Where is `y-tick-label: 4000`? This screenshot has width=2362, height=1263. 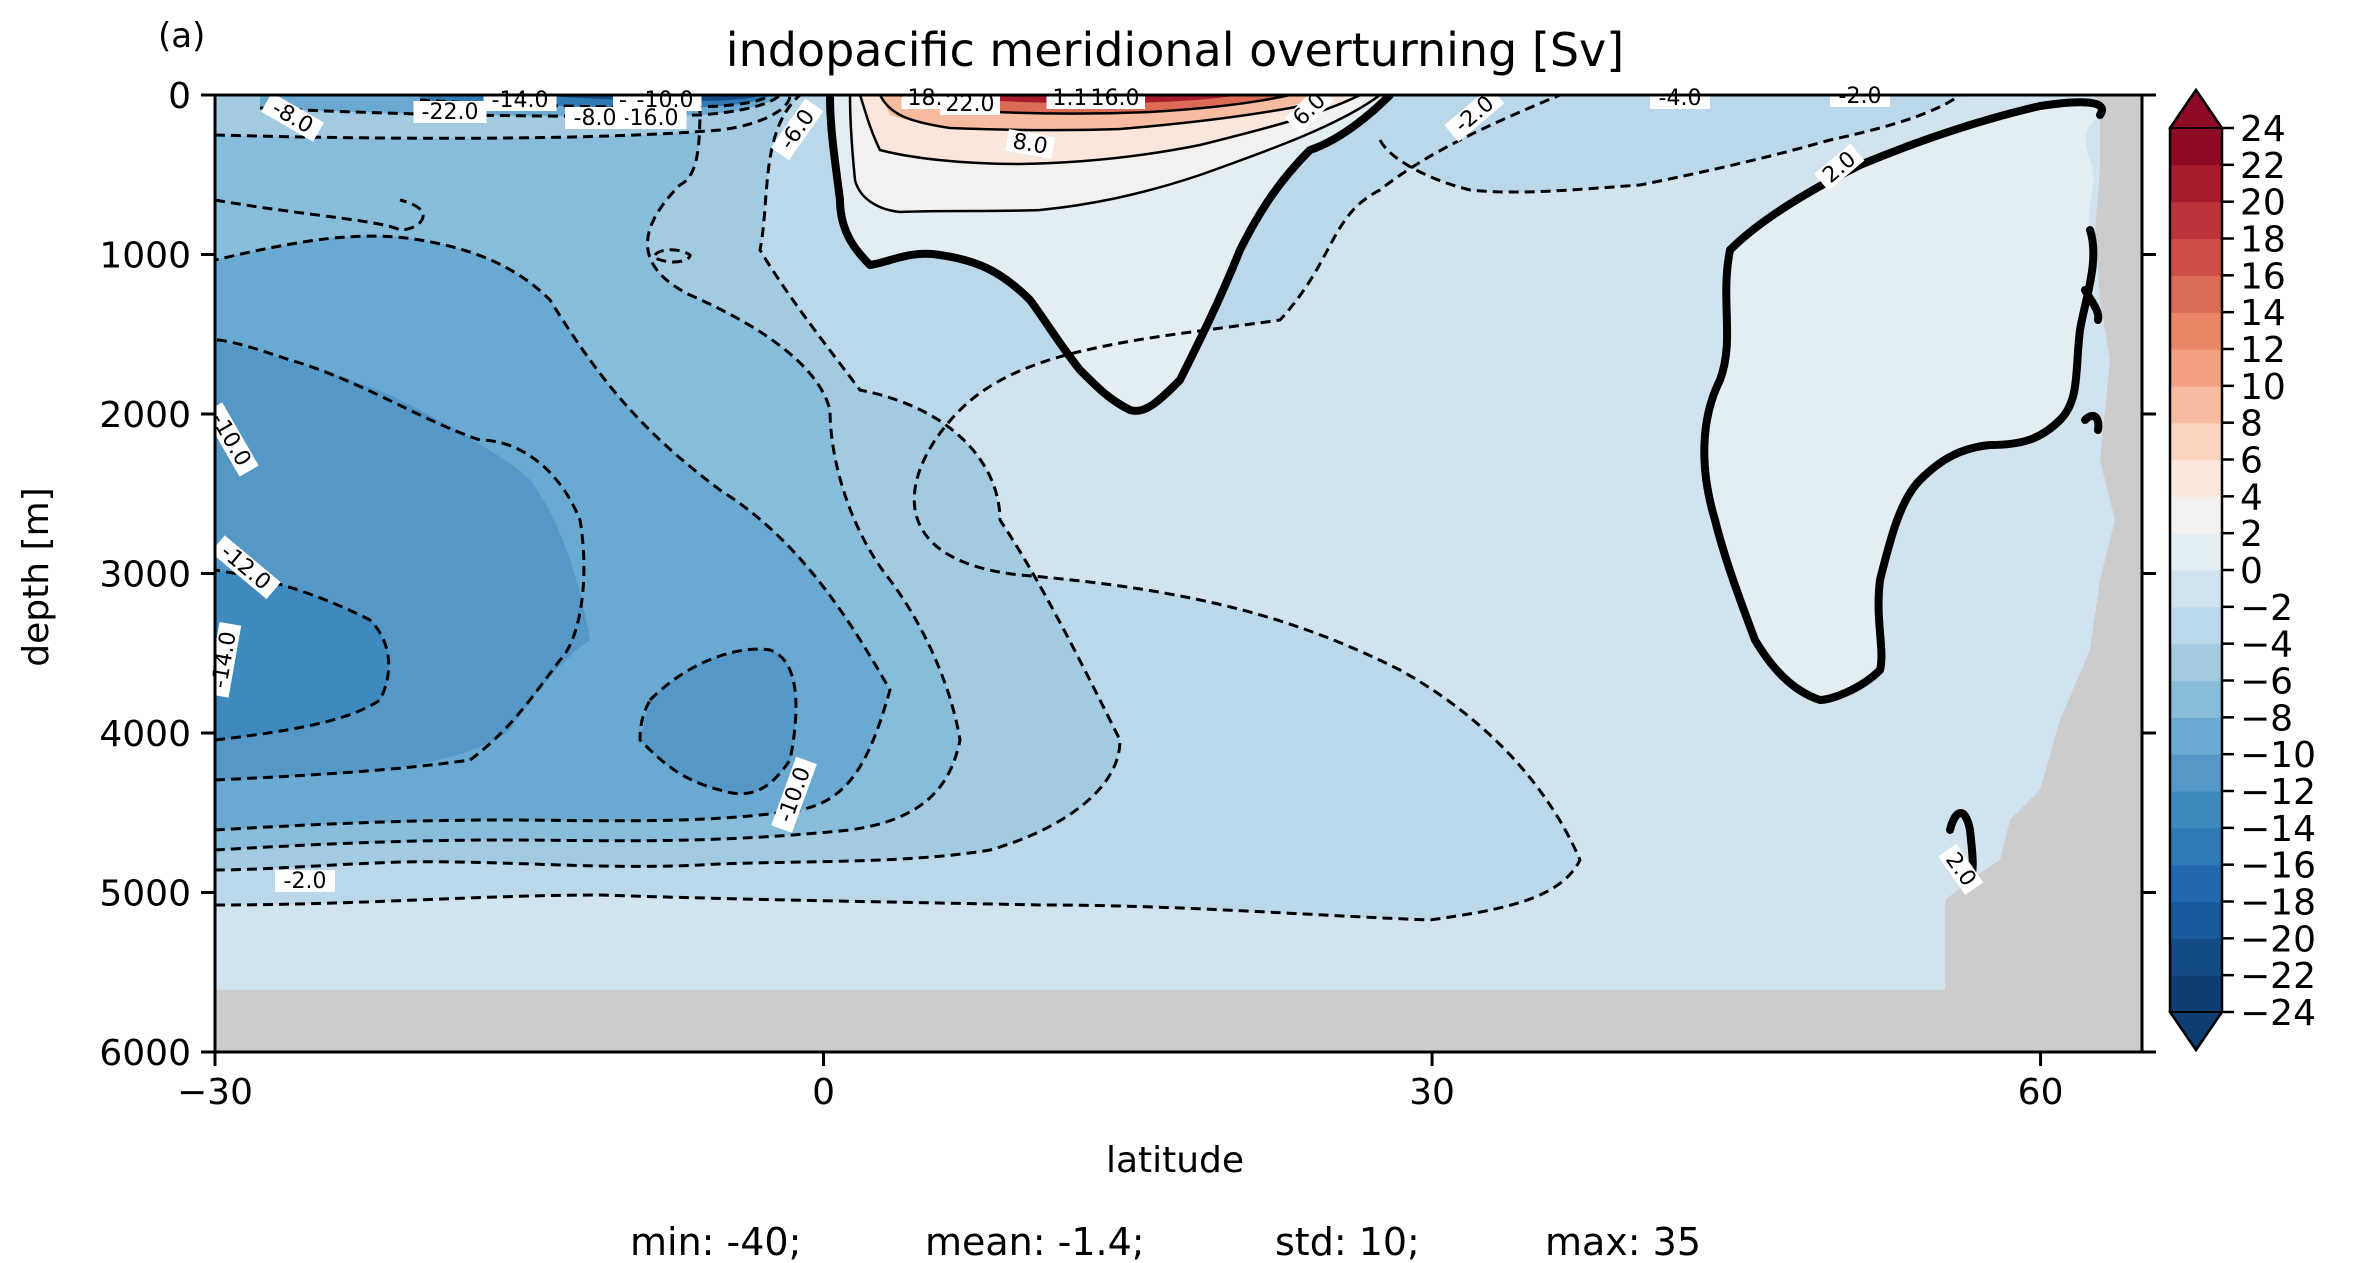
y-tick-label: 4000 is located at coordinates (145, 734).